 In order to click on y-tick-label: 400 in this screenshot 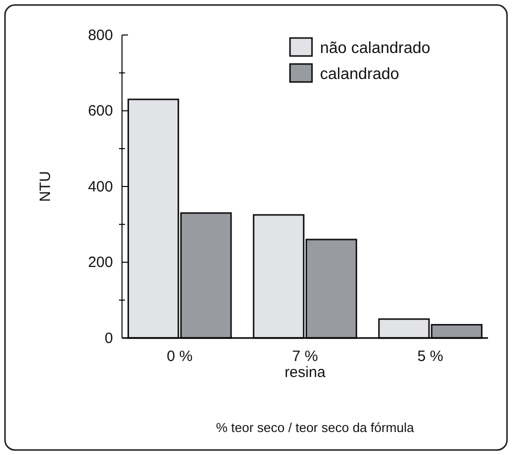, I will do `click(100, 187)`.